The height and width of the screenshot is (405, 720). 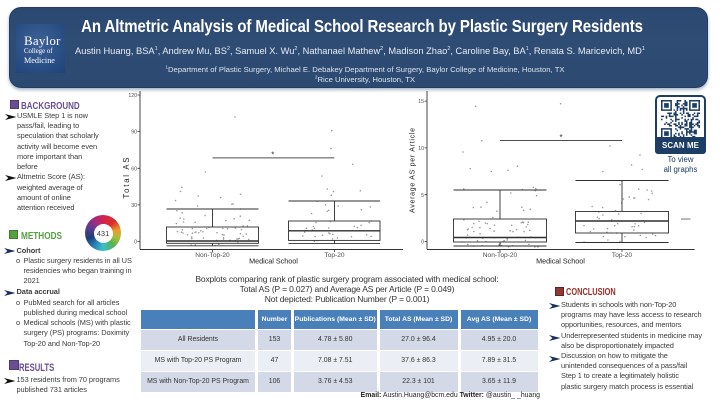 What do you see at coordinates (413, 170) in the screenshot?
I see `svg-text: Average AS per Article` at bounding box center [413, 170].